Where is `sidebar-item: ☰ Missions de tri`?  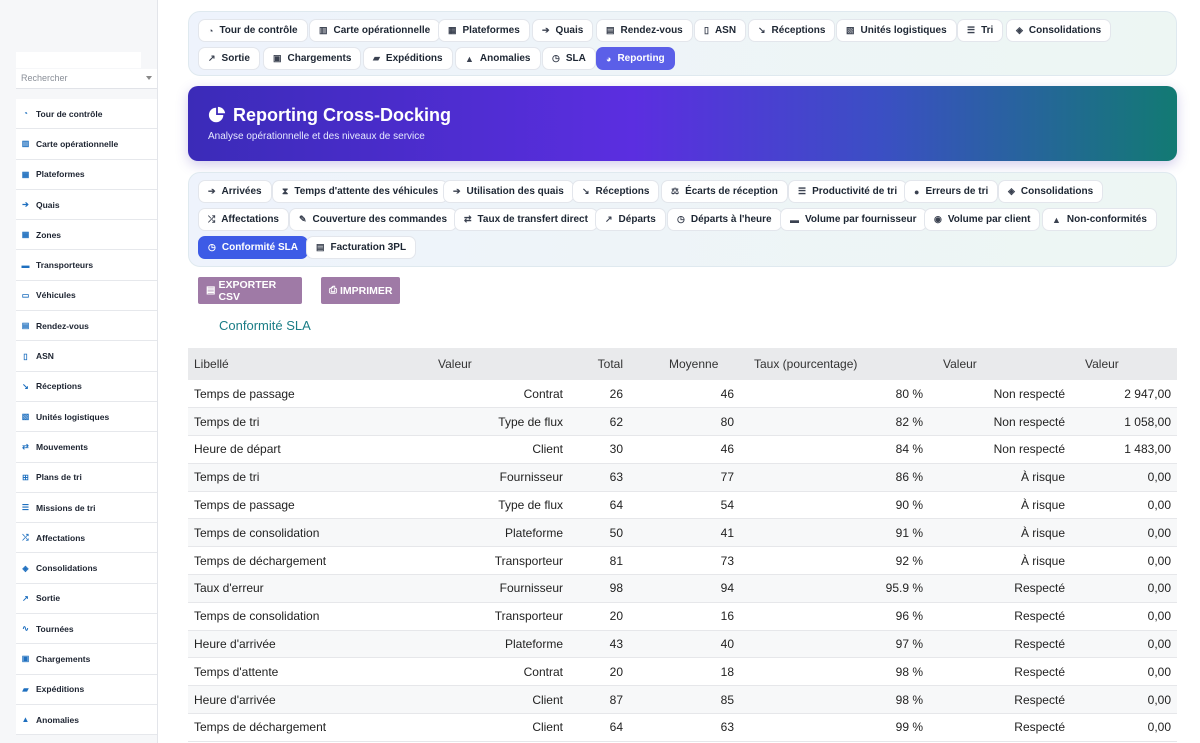 sidebar-item: ☰ Missions de tri is located at coordinates (86, 508).